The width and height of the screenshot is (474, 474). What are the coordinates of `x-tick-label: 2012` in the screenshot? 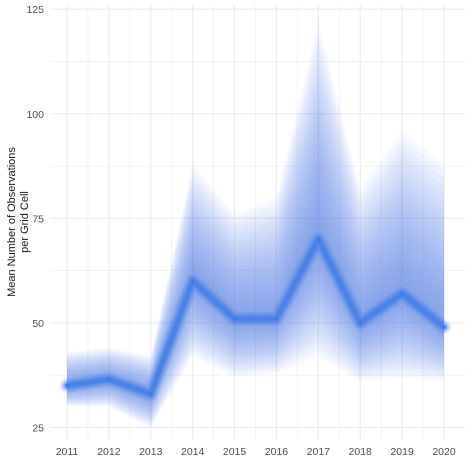 It's located at (109, 452).